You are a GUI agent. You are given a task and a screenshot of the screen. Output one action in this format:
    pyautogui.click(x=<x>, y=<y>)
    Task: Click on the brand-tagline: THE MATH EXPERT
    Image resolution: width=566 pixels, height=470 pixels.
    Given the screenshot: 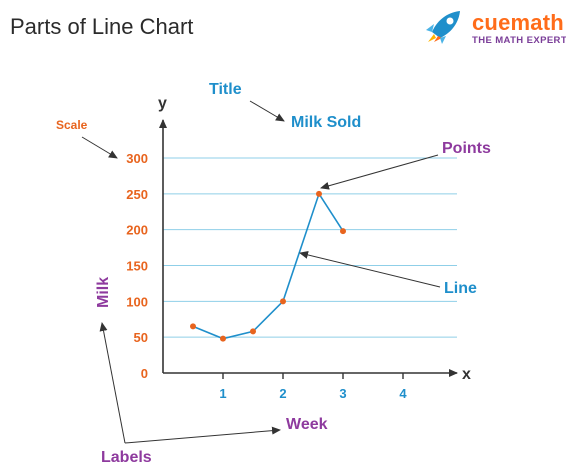 What is the action you would take?
    pyautogui.click(x=519, y=40)
    